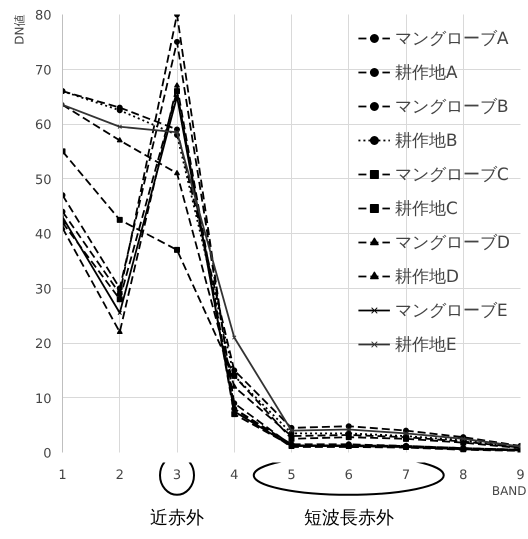  I want to click on x-tick-label: 6, so click(348, 475).